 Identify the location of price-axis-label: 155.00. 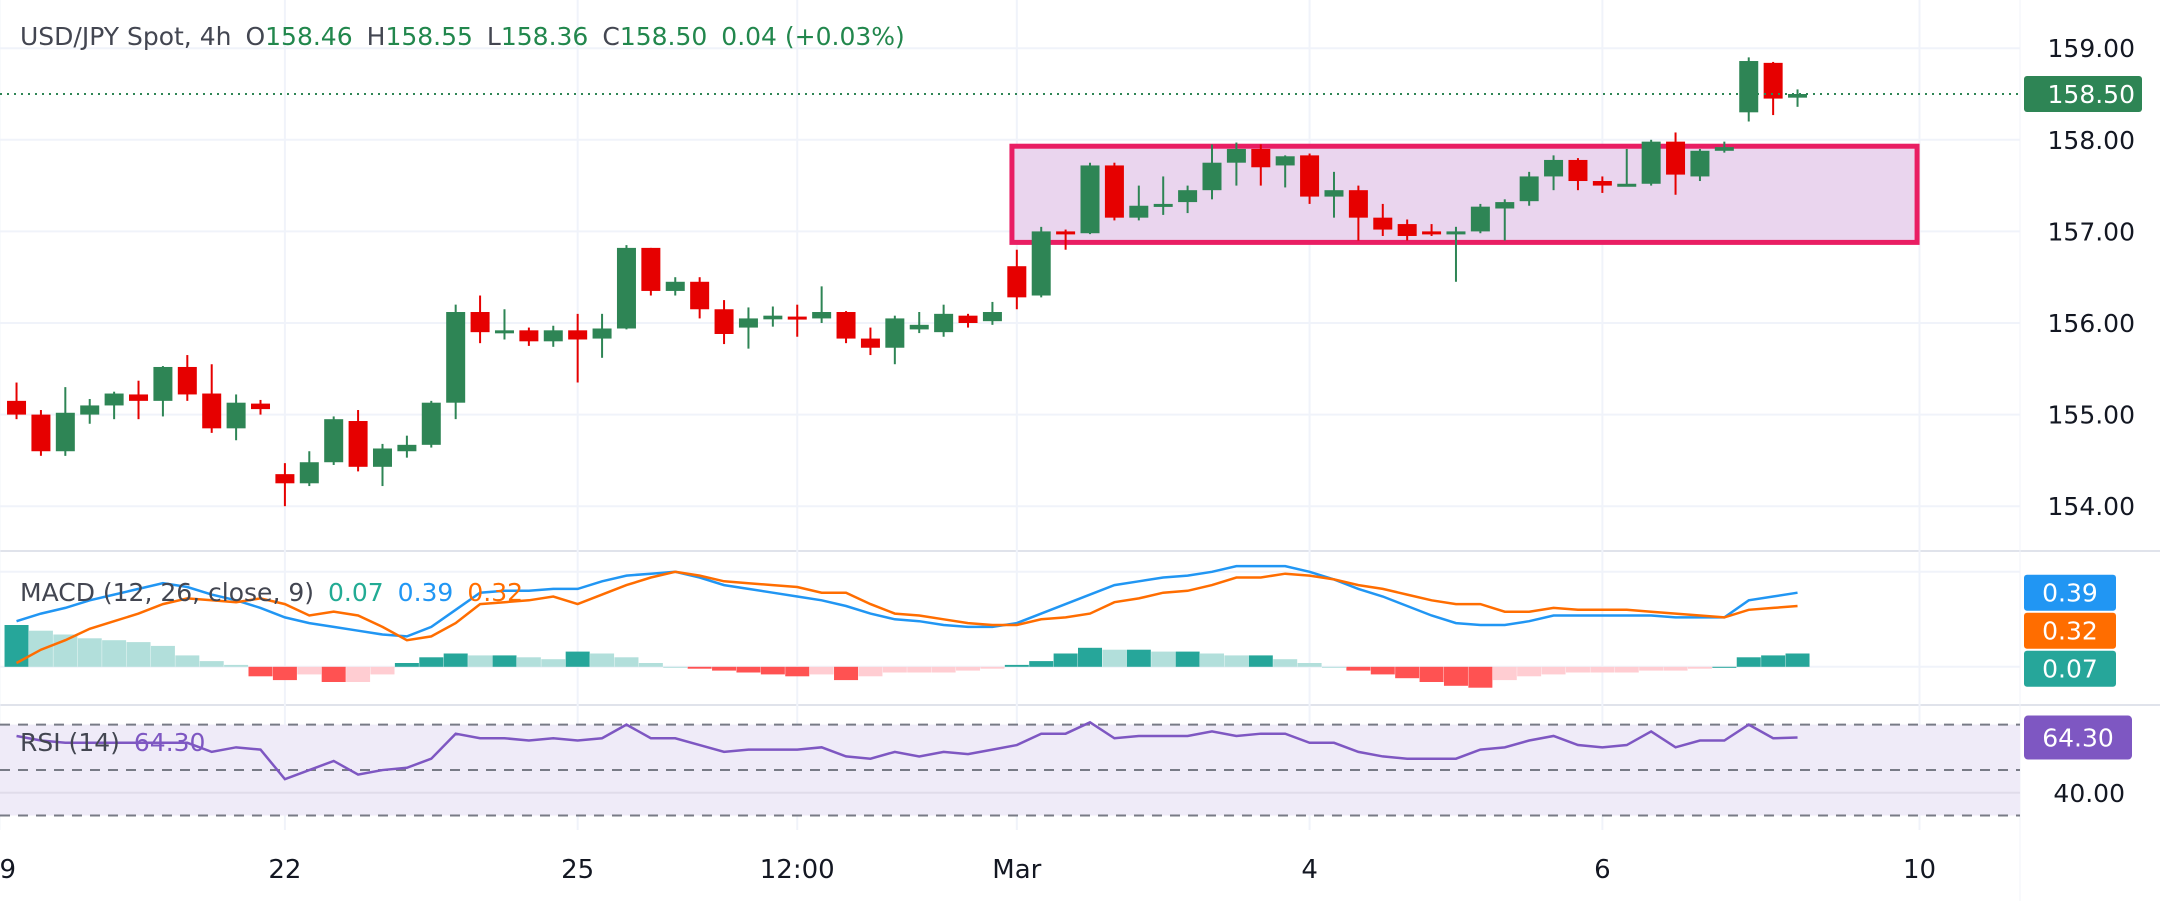
(2091, 415).